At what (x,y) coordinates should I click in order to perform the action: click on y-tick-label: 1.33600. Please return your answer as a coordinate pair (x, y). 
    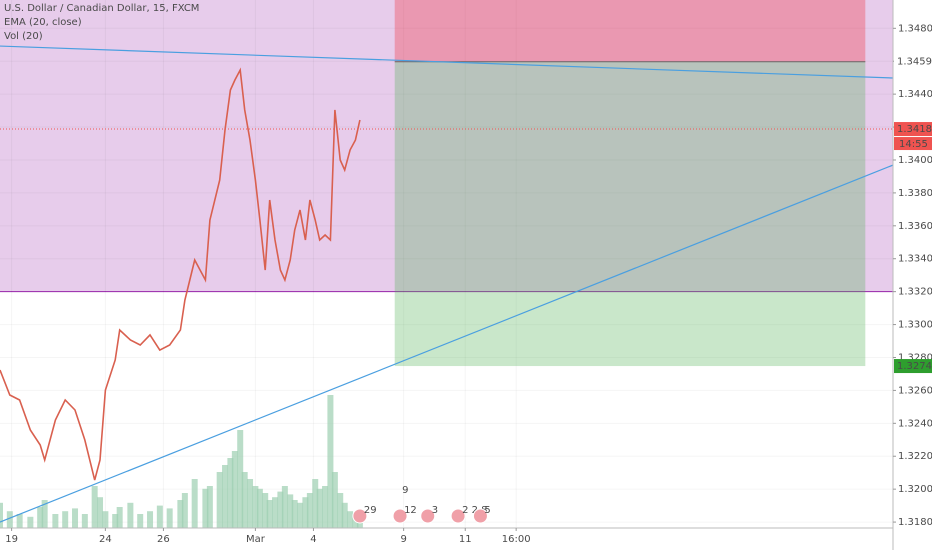
    Looking at the image, I should click on (915, 226).